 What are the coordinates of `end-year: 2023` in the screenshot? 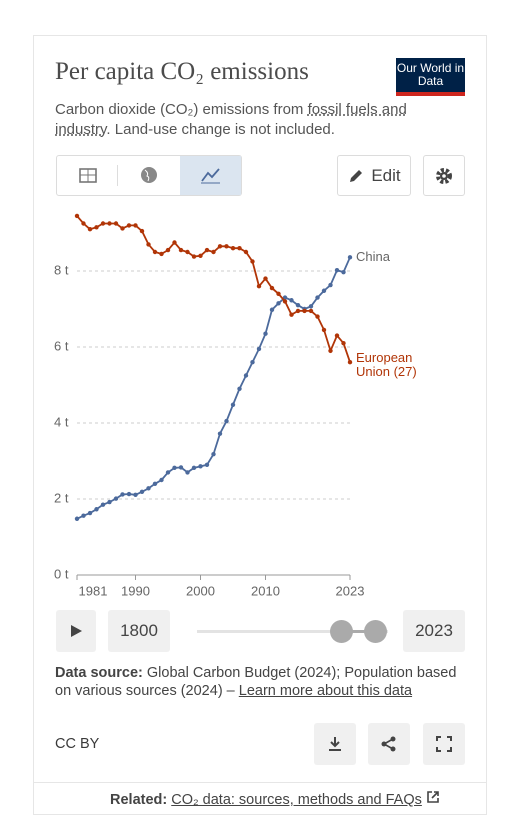 It's located at (434, 631).